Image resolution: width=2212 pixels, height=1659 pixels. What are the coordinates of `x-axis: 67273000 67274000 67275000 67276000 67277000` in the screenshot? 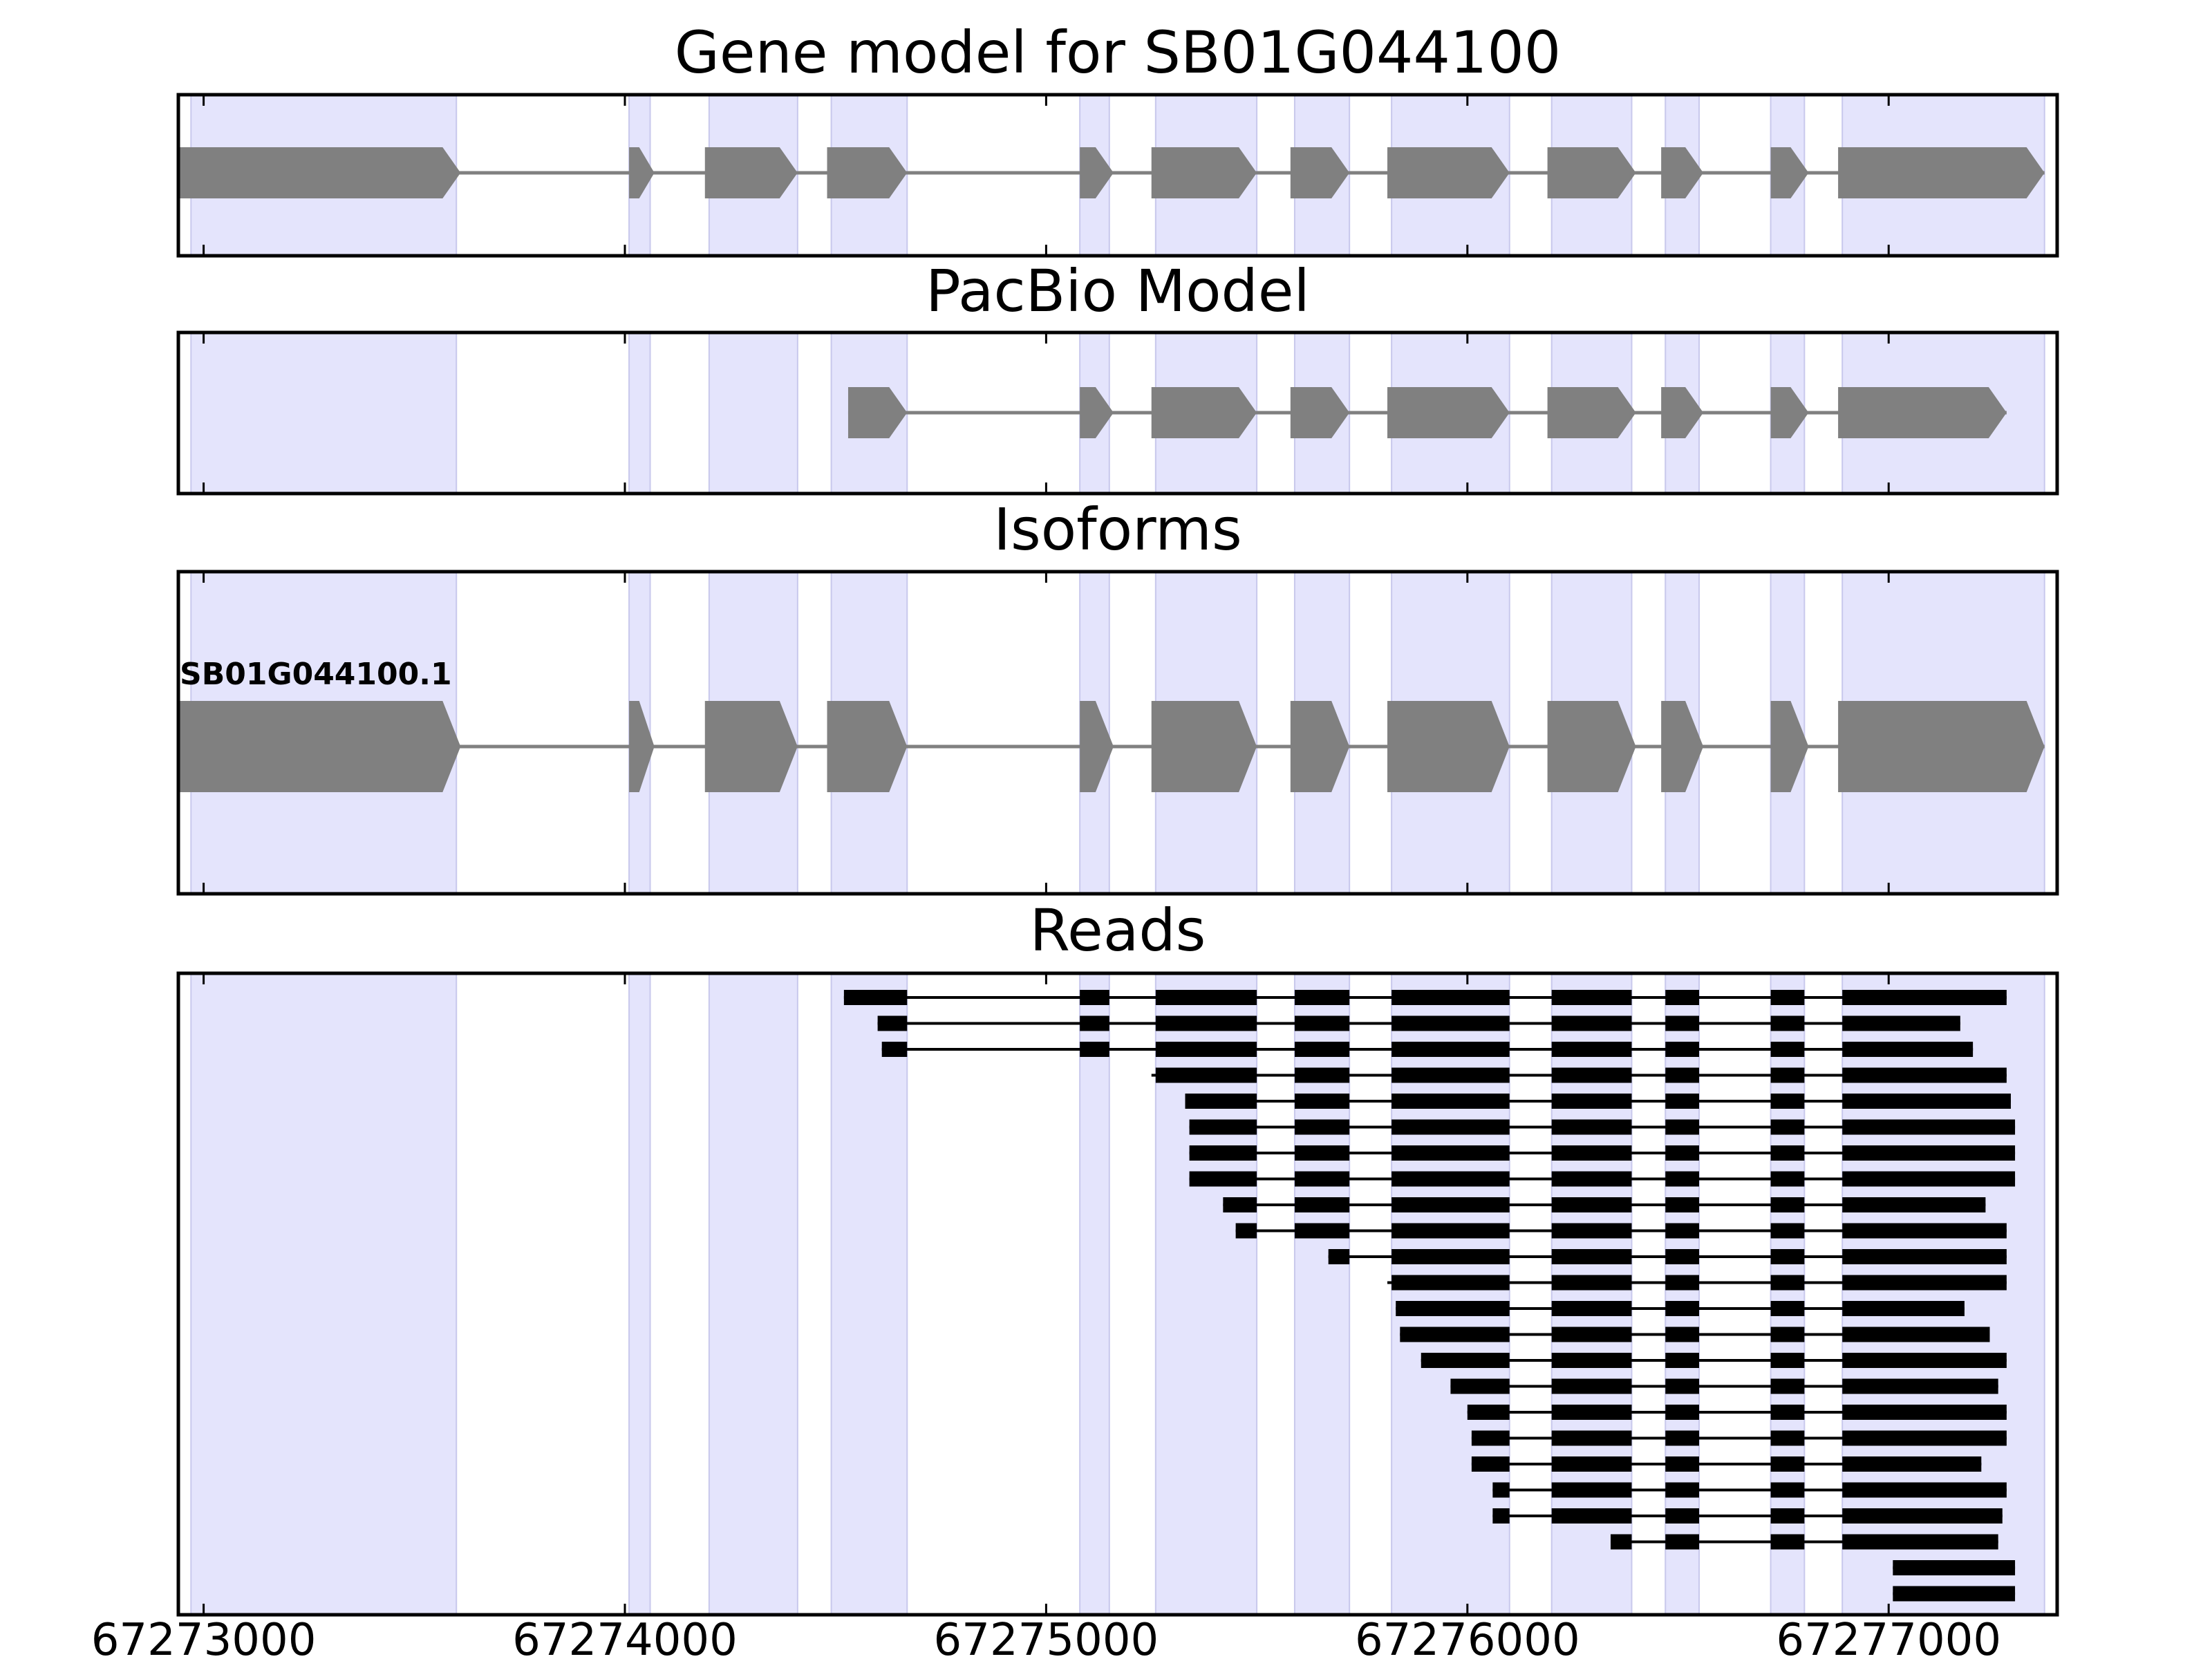 It's located at (1046, 1637).